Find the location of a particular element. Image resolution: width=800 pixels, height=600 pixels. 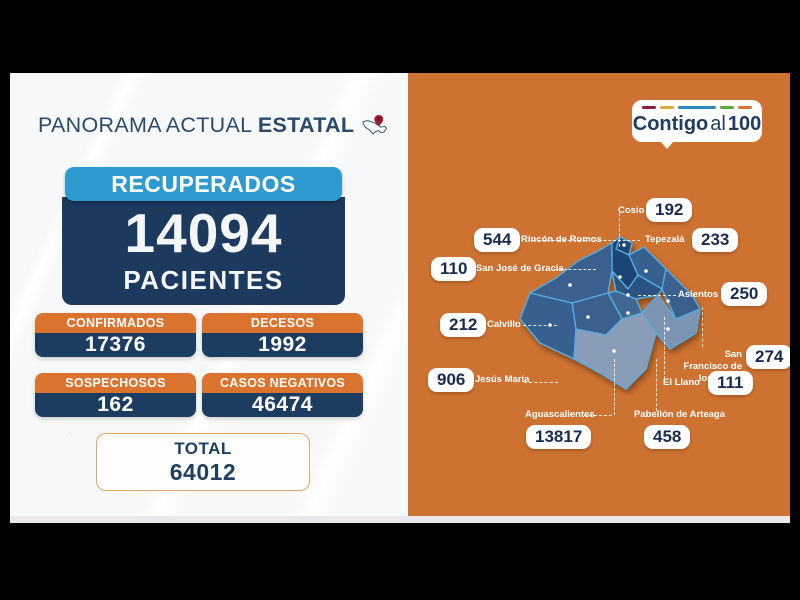

logo-light: al is located at coordinates (718, 123).